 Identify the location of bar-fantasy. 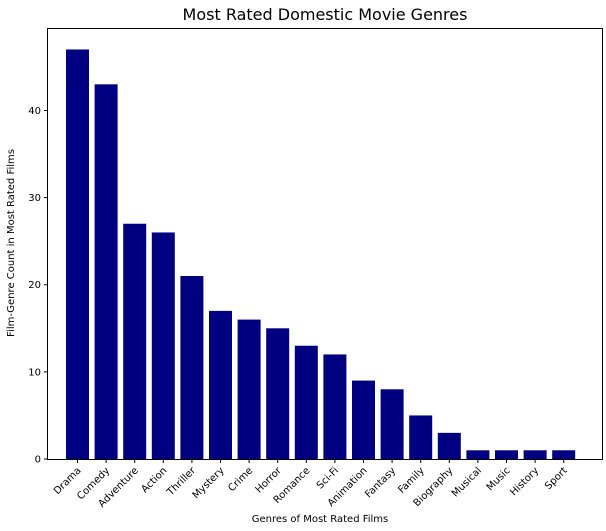
(392, 424).